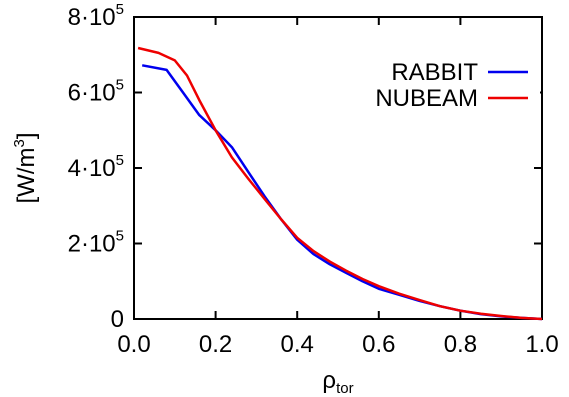  Describe the element at coordinates (215, 344) in the screenshot. I see `x-tick-label: 0.2` at that location.